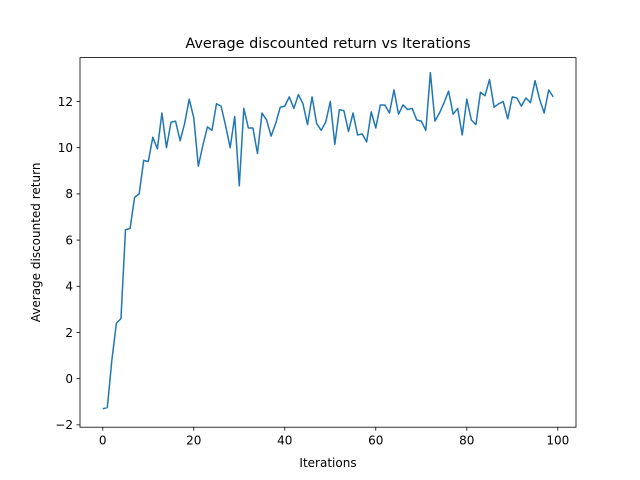 The width and height of the screenshot is (640, 480). Describe the element at coordinates (193, 441) in the screenshot. I see `x-tick-label: 20` at that location.